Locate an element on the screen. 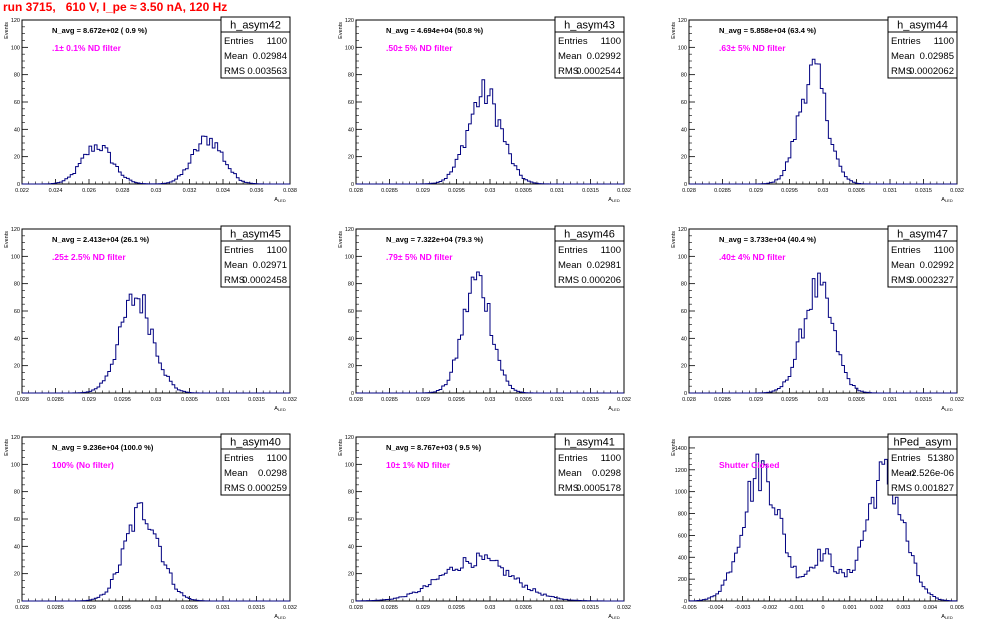 The width and height of the screenshot is (996, 622). navg-label: N_avg = 2.413e+04 (26.1 %) is located at coordinates (101, 239).